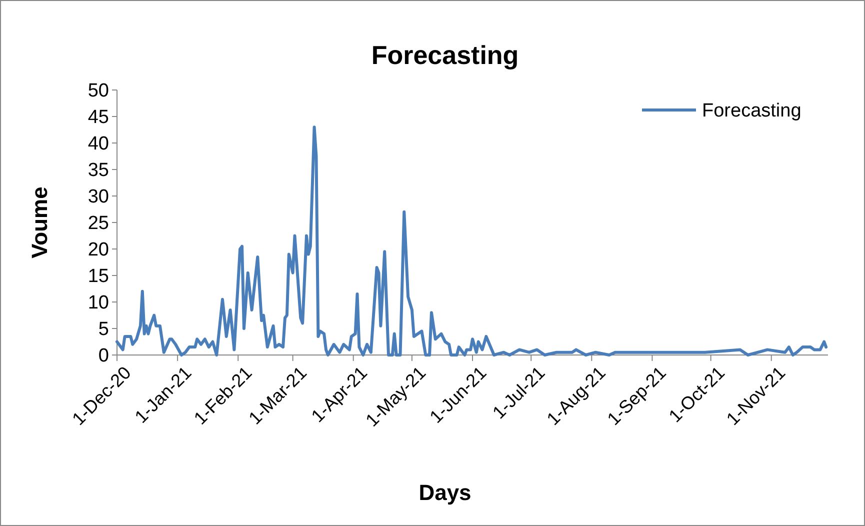 Image resolution: width=865 pixels, height=526 pixels. I want to click on y-tick-label: 35, so click(98, 171).